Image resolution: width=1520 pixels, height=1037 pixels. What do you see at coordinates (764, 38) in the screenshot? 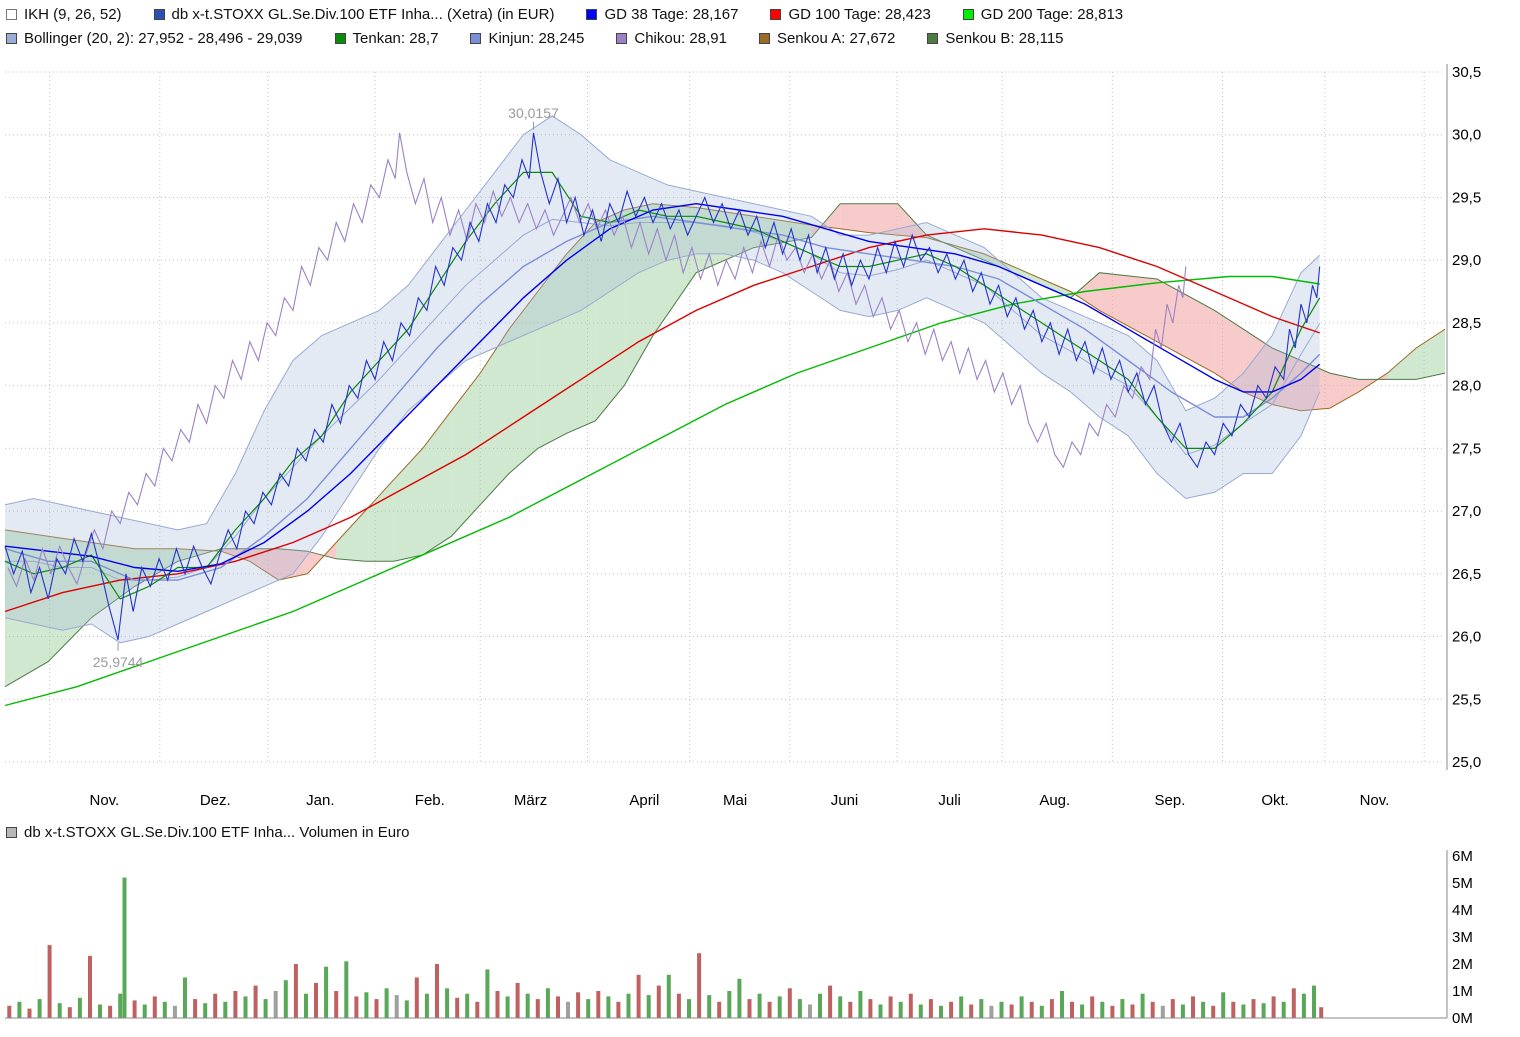
I see `legend-swatch-senkou_a` at bounding box center [764, 38].